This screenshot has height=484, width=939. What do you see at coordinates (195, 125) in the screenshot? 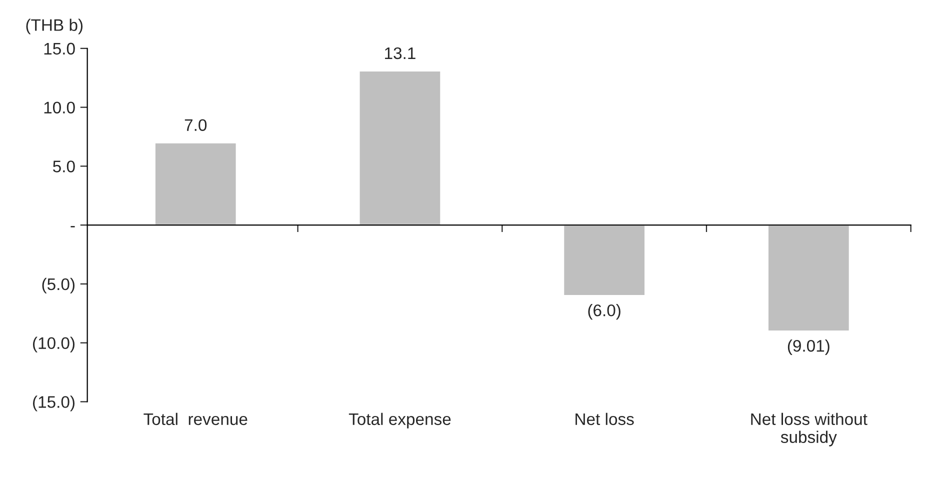
I see `data-label: 7.0` at bounding box center [195, 125].